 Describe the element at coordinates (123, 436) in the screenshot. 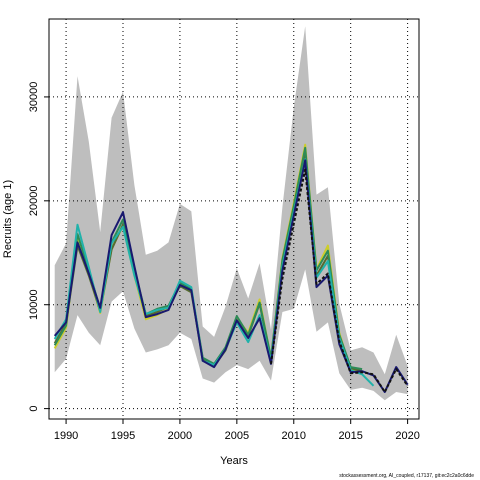

I see `x-tick-label: 1995` at that location.